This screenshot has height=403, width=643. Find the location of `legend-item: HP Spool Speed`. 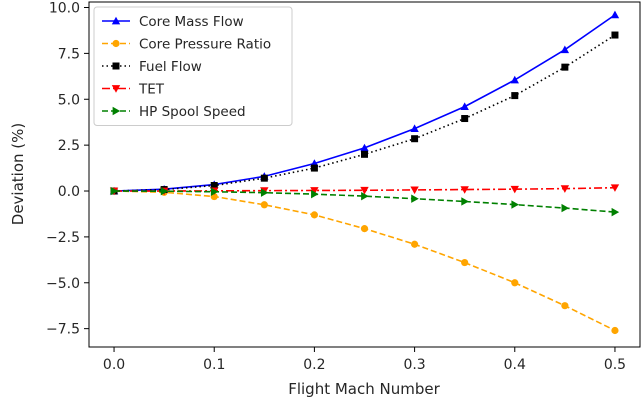

legend-item: HP Spool Speed is located at coordinates (174, 112).